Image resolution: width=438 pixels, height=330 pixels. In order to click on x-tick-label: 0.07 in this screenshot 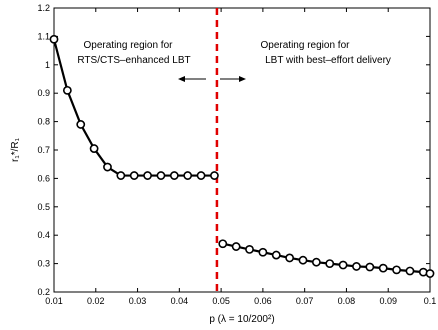, I will do `click(305, 301)`.